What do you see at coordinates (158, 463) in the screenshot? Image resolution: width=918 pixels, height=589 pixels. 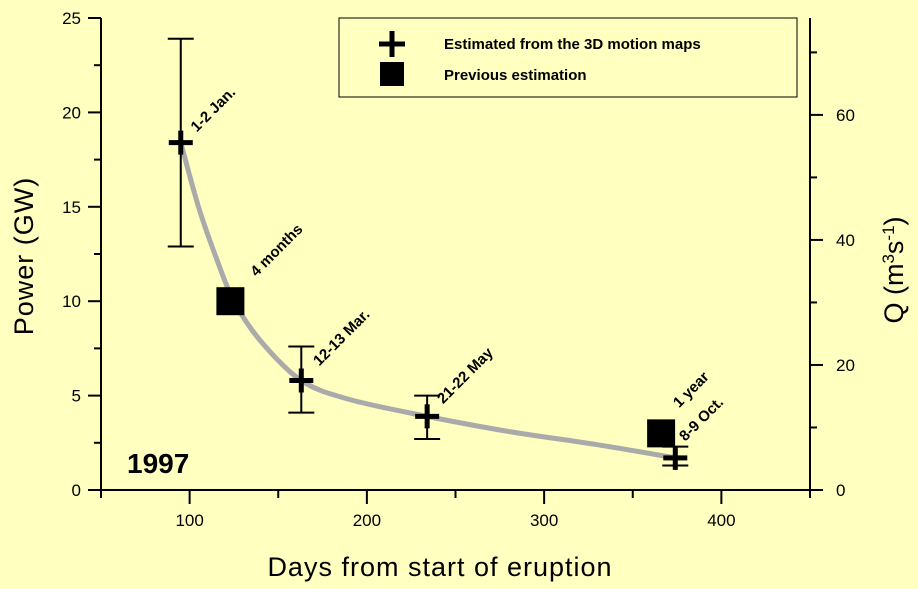 I see `year-label: 1997` at bounding box center [158, 463].